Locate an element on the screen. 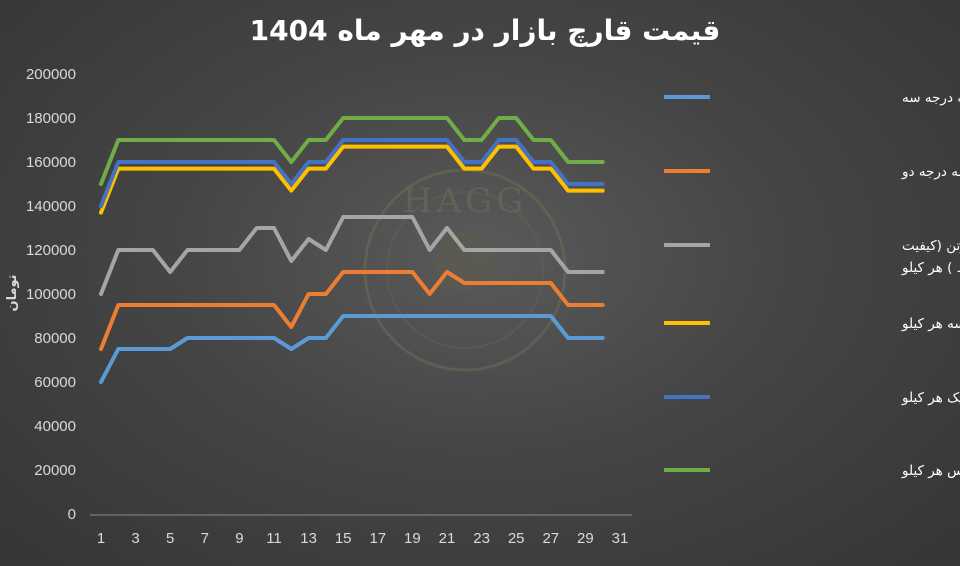 The height and width of the screenshot is (566, 960). y-tick-label: 200000 is located at coordinates (51, 74).